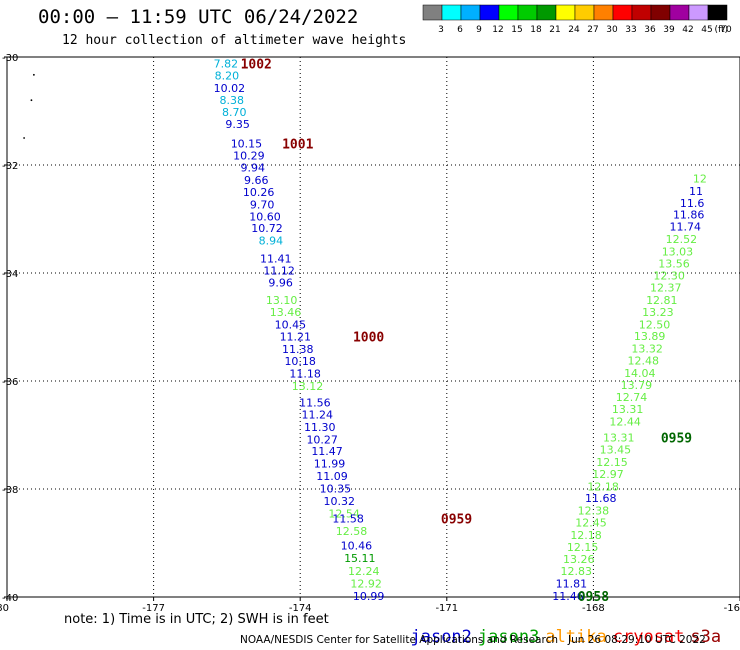 This screenshot has height=650, width=740. I want to click on wave-height-value: 11, so click(696, 191).